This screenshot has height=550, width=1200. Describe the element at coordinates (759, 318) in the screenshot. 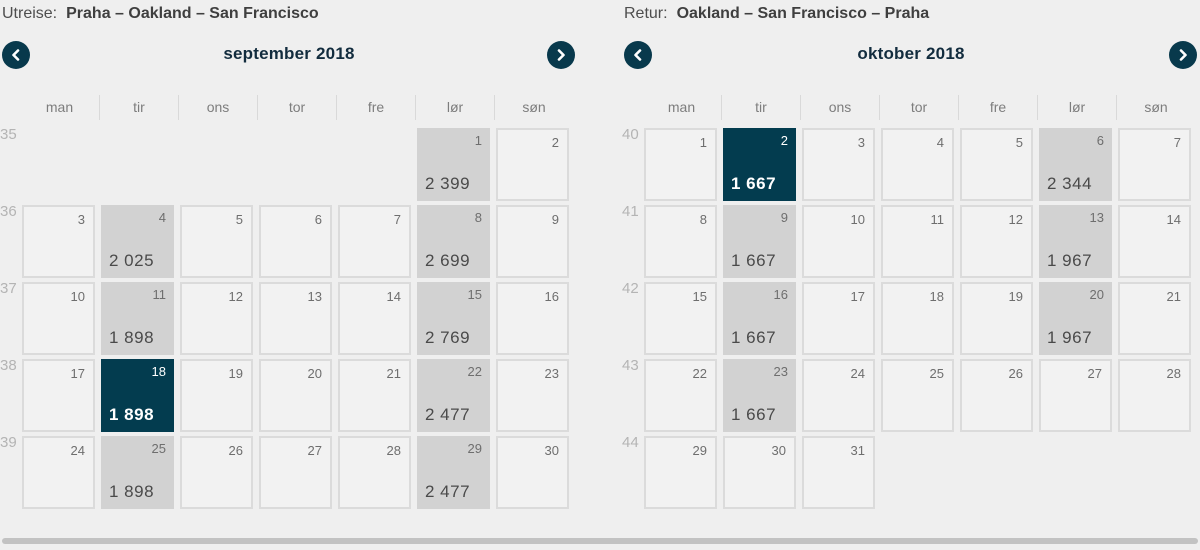

I see `day-cell: 16 1 667` at that location.